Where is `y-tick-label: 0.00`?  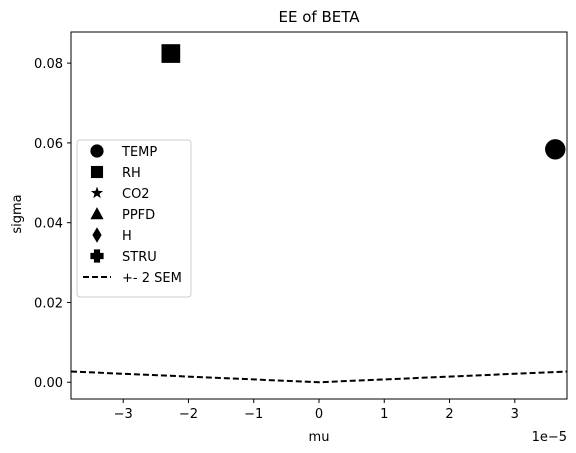 y-tick-label: 0.00 is located at coordinates (48, 383).